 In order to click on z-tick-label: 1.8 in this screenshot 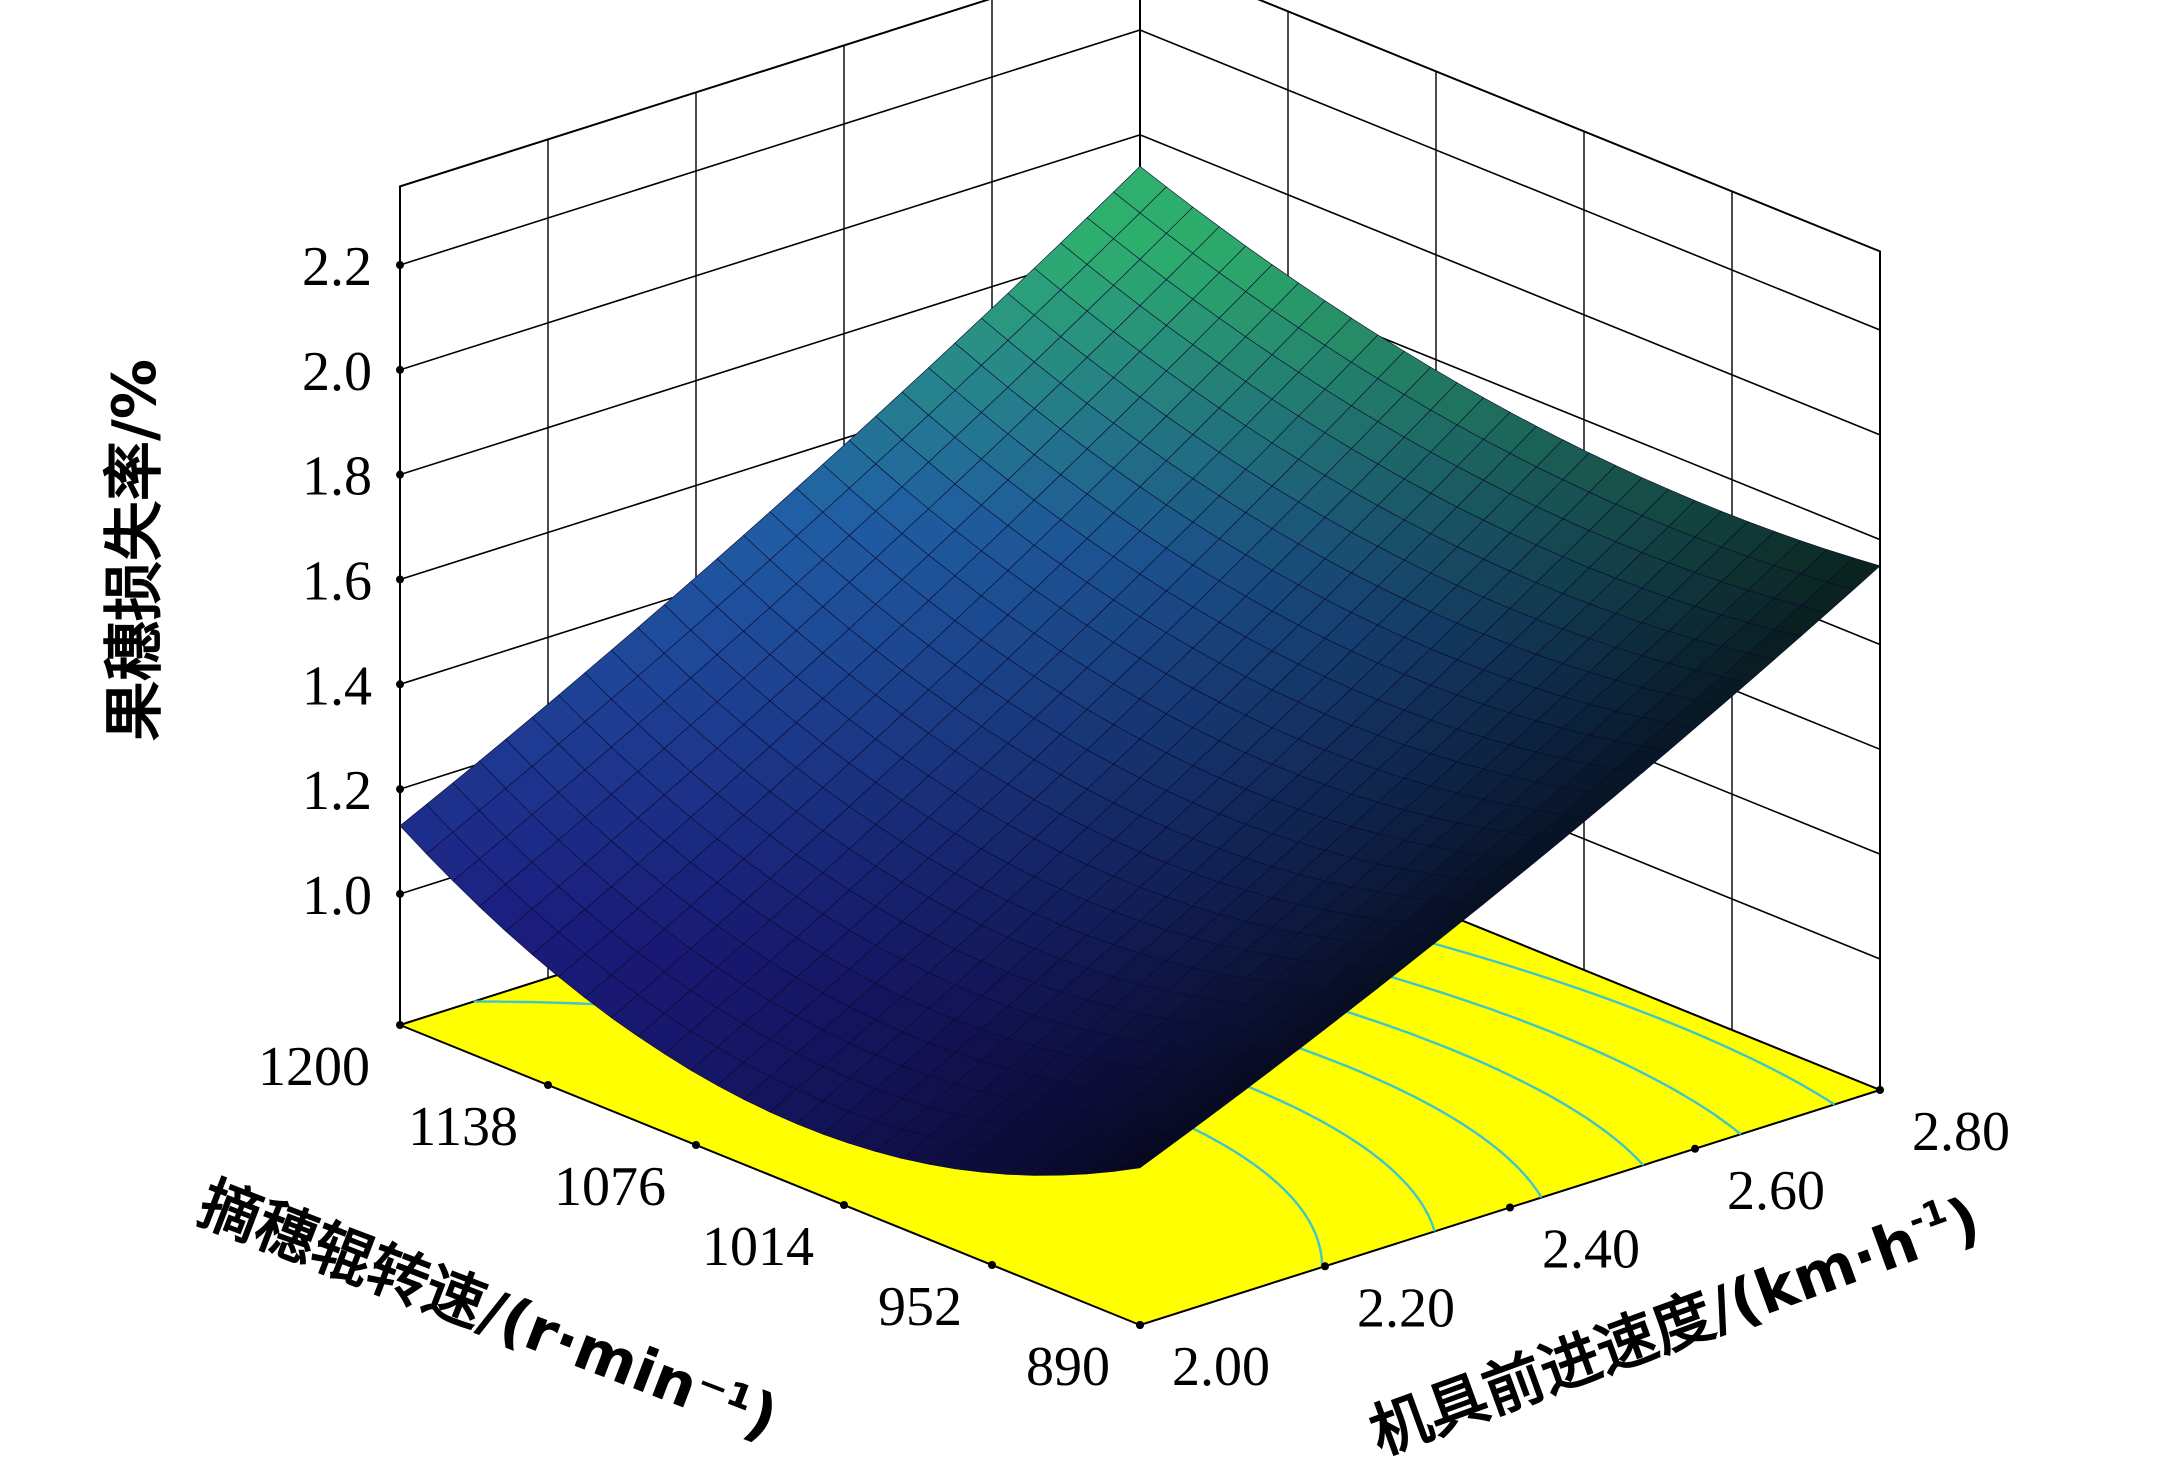, I will do `click(337, 477)`.